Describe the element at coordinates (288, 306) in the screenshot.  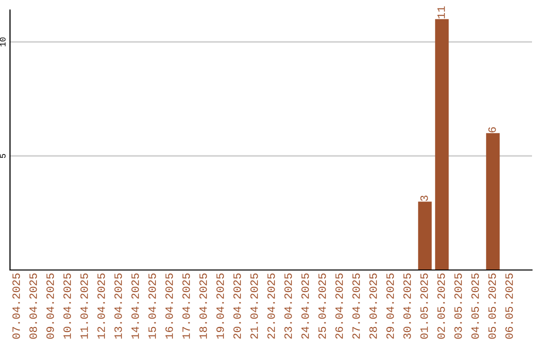
I see `x-tick-label: 23.04.2025` at that location.